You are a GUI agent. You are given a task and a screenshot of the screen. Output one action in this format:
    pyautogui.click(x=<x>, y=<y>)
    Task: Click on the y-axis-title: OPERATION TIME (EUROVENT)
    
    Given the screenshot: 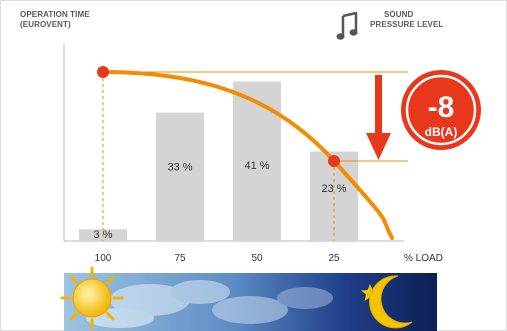 What is the action you would take?
    pyautogui.click(x=55, y=20)
    